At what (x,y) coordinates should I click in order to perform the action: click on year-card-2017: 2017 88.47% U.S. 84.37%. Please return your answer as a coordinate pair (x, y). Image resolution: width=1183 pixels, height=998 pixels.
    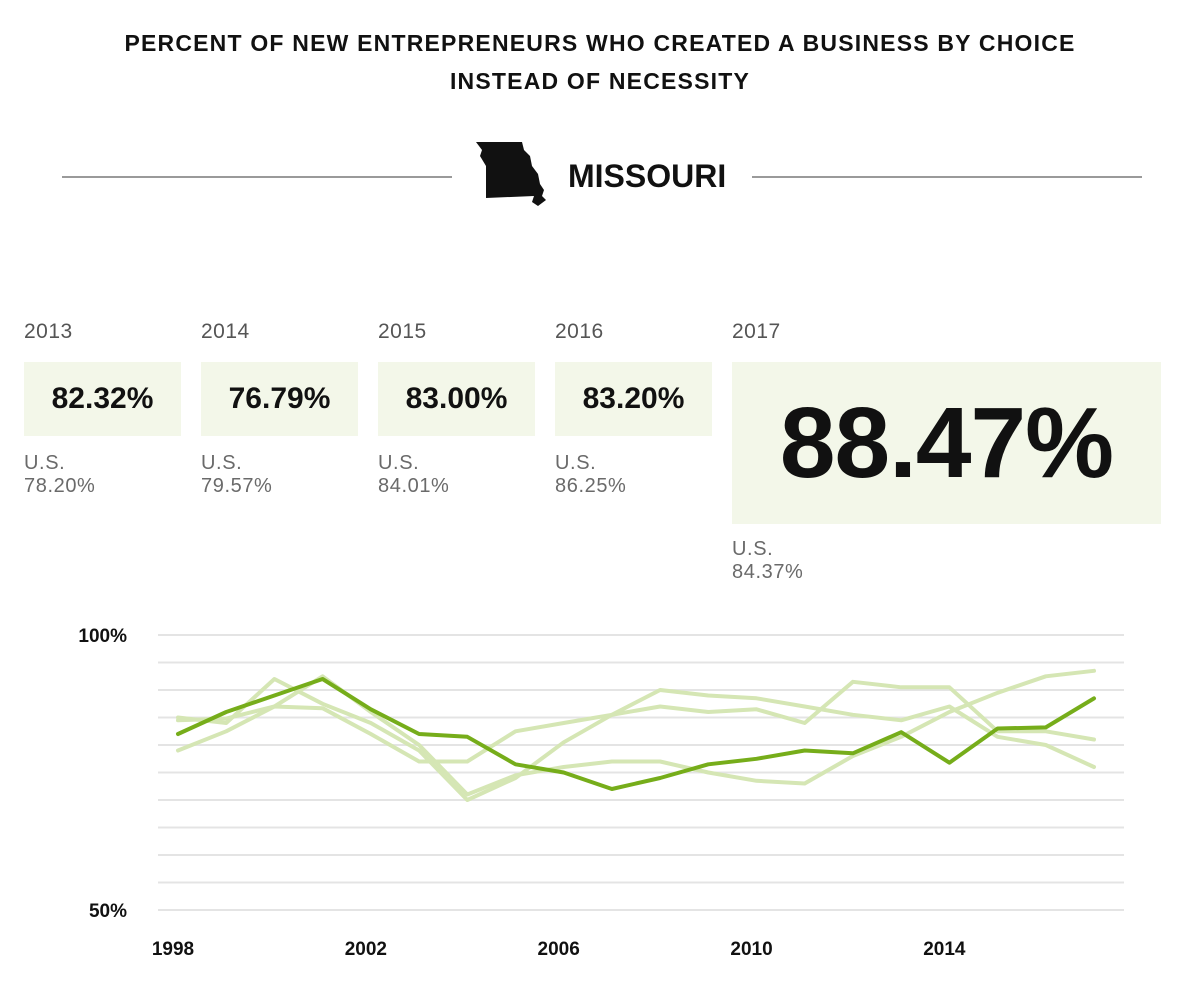
    Looking at the image, I should click on (946, 451).